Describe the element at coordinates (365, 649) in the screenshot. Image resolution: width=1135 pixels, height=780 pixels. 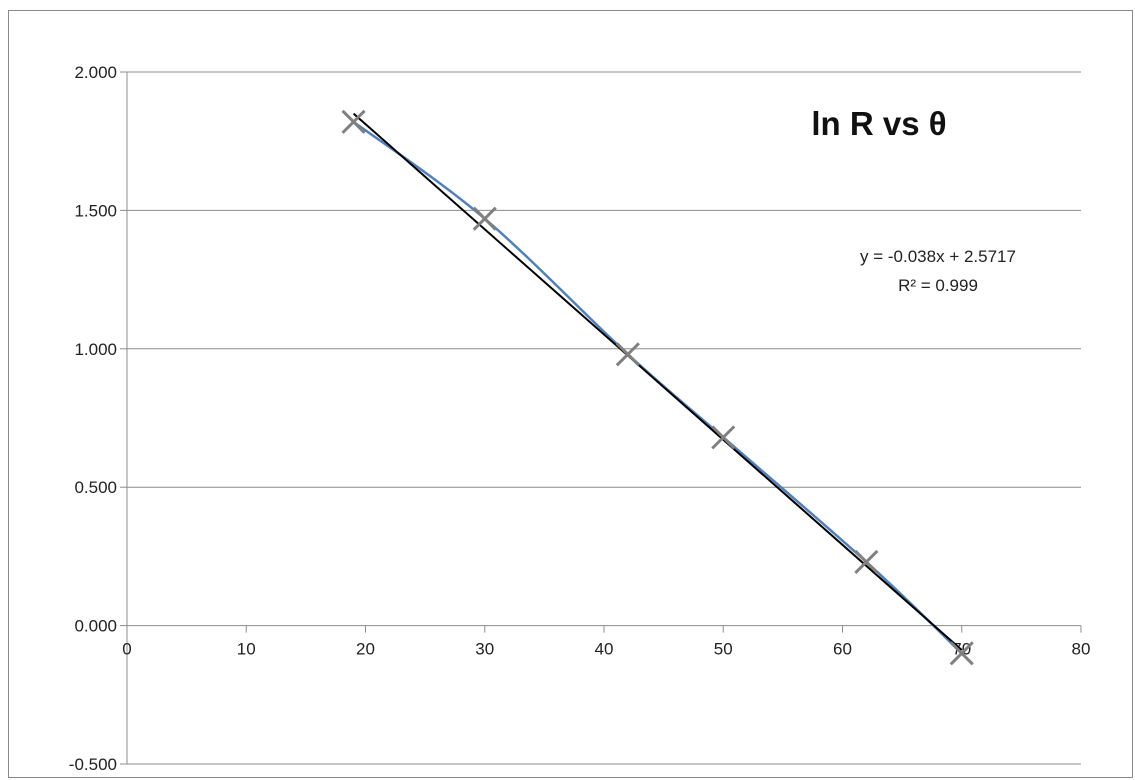
I see `x-tick-label: 20` at that location.